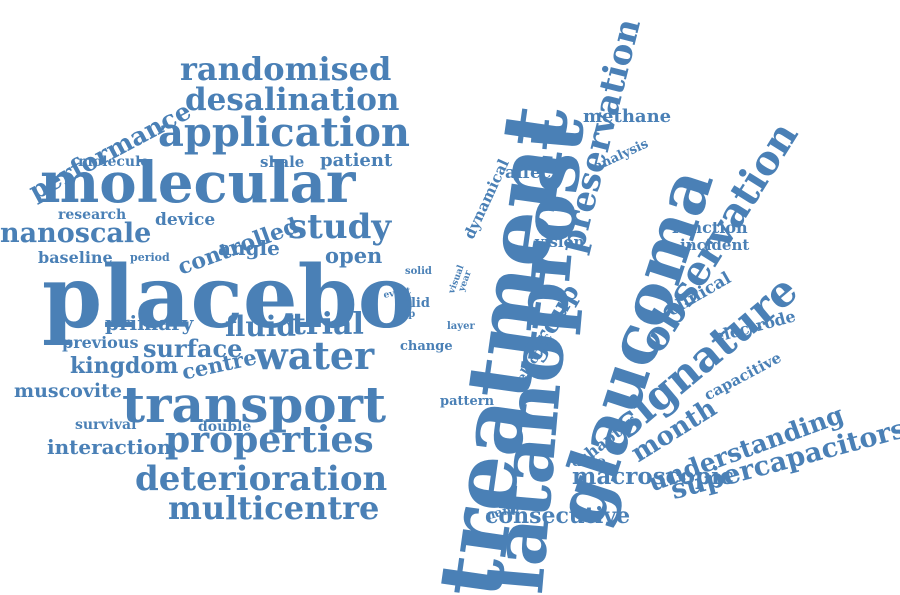 The height and width of the screenshot is (595, 900). I want to click on word-study: study, so click(339, 227).